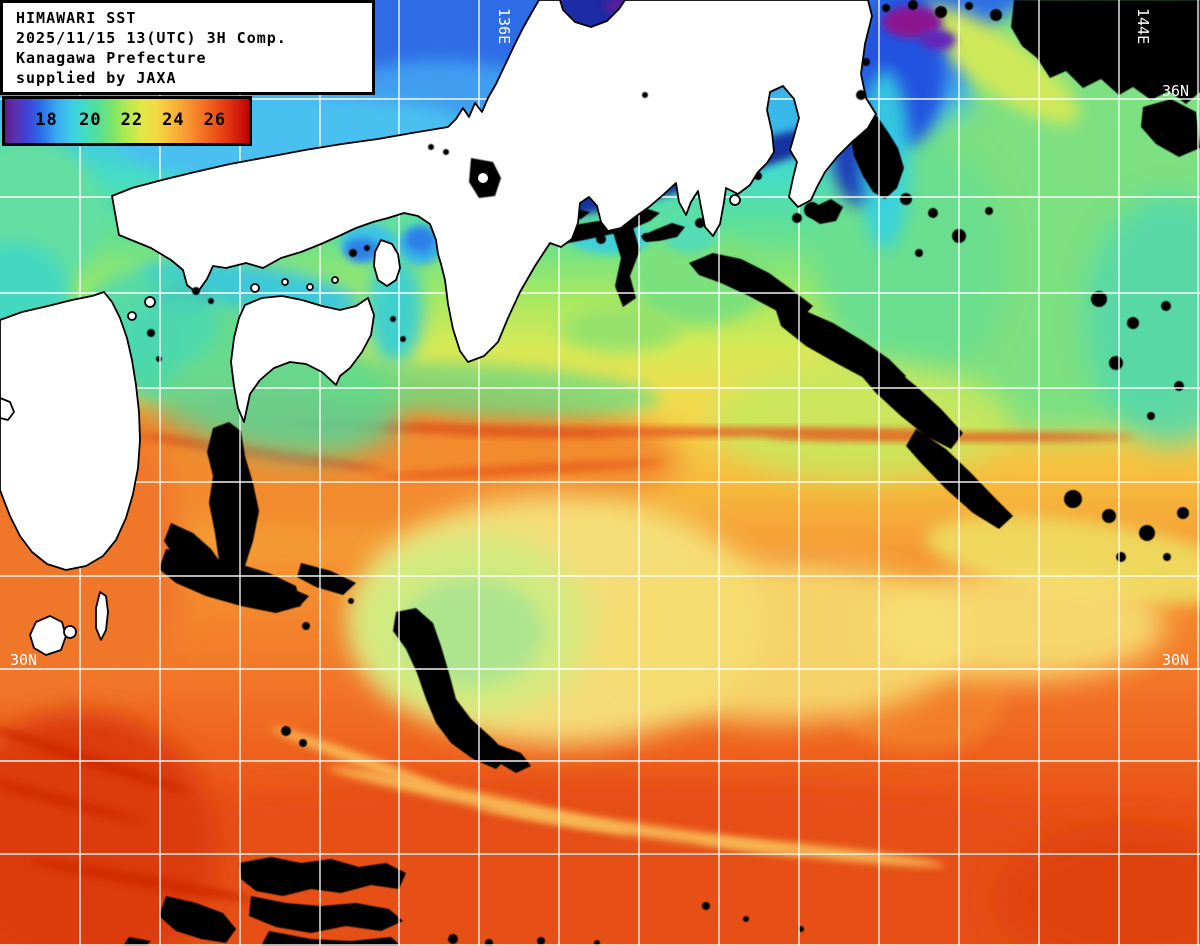 This screenshot has height=946, width=1200. What do you see at coordinates (1175, 660) in the screenshot?
I see `label-30n-right: 30N` at bounding box center [1175, 660].